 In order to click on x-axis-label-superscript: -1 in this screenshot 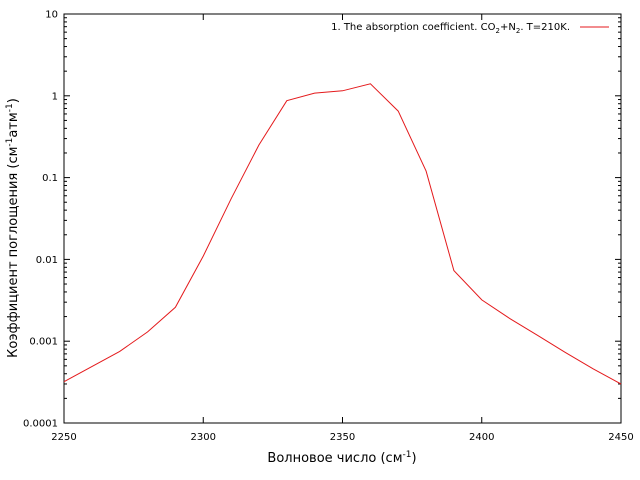, I will do `click(407, 455)`.